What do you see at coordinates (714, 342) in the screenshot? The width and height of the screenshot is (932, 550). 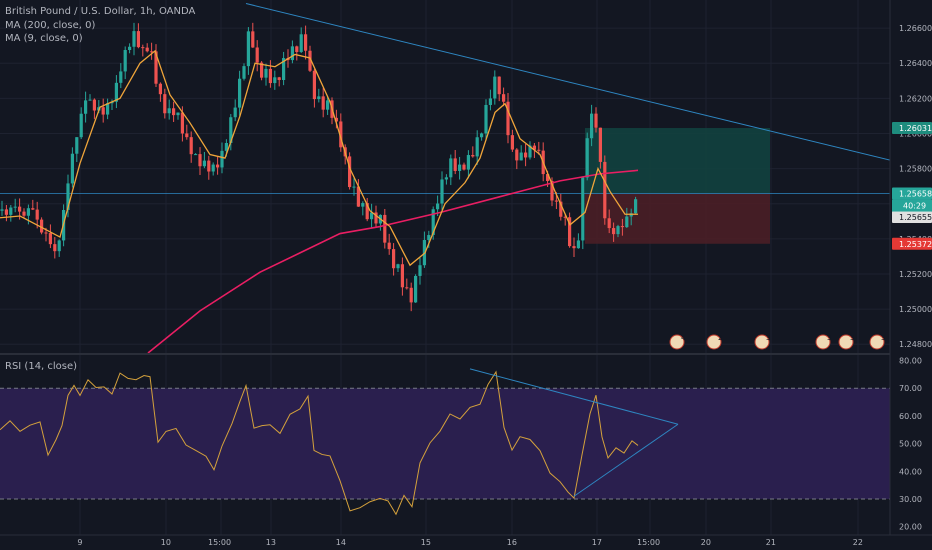 I see `event-badge: 2` at bounding box center [714, 342].